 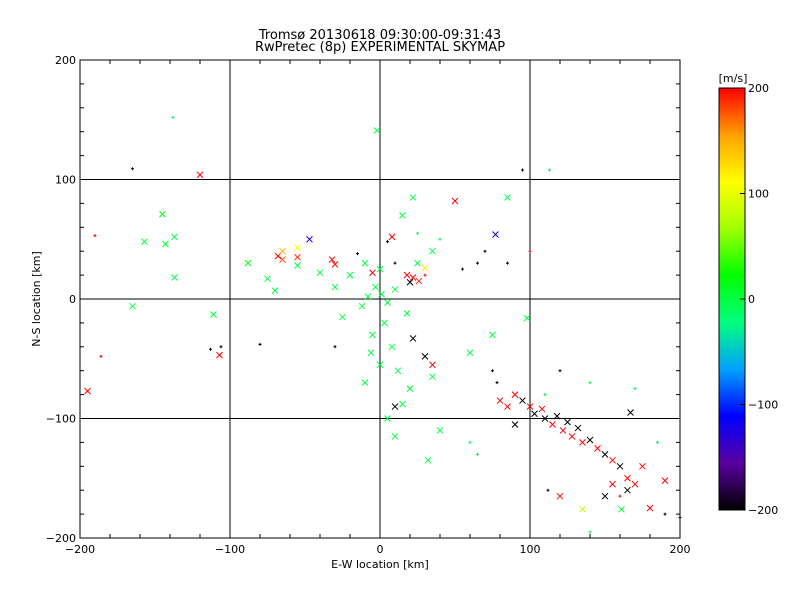 What do you see at coordinates (530, 549) in the screenshot?
I see `x-tick-label: 100` at bounding box center [530, 549].